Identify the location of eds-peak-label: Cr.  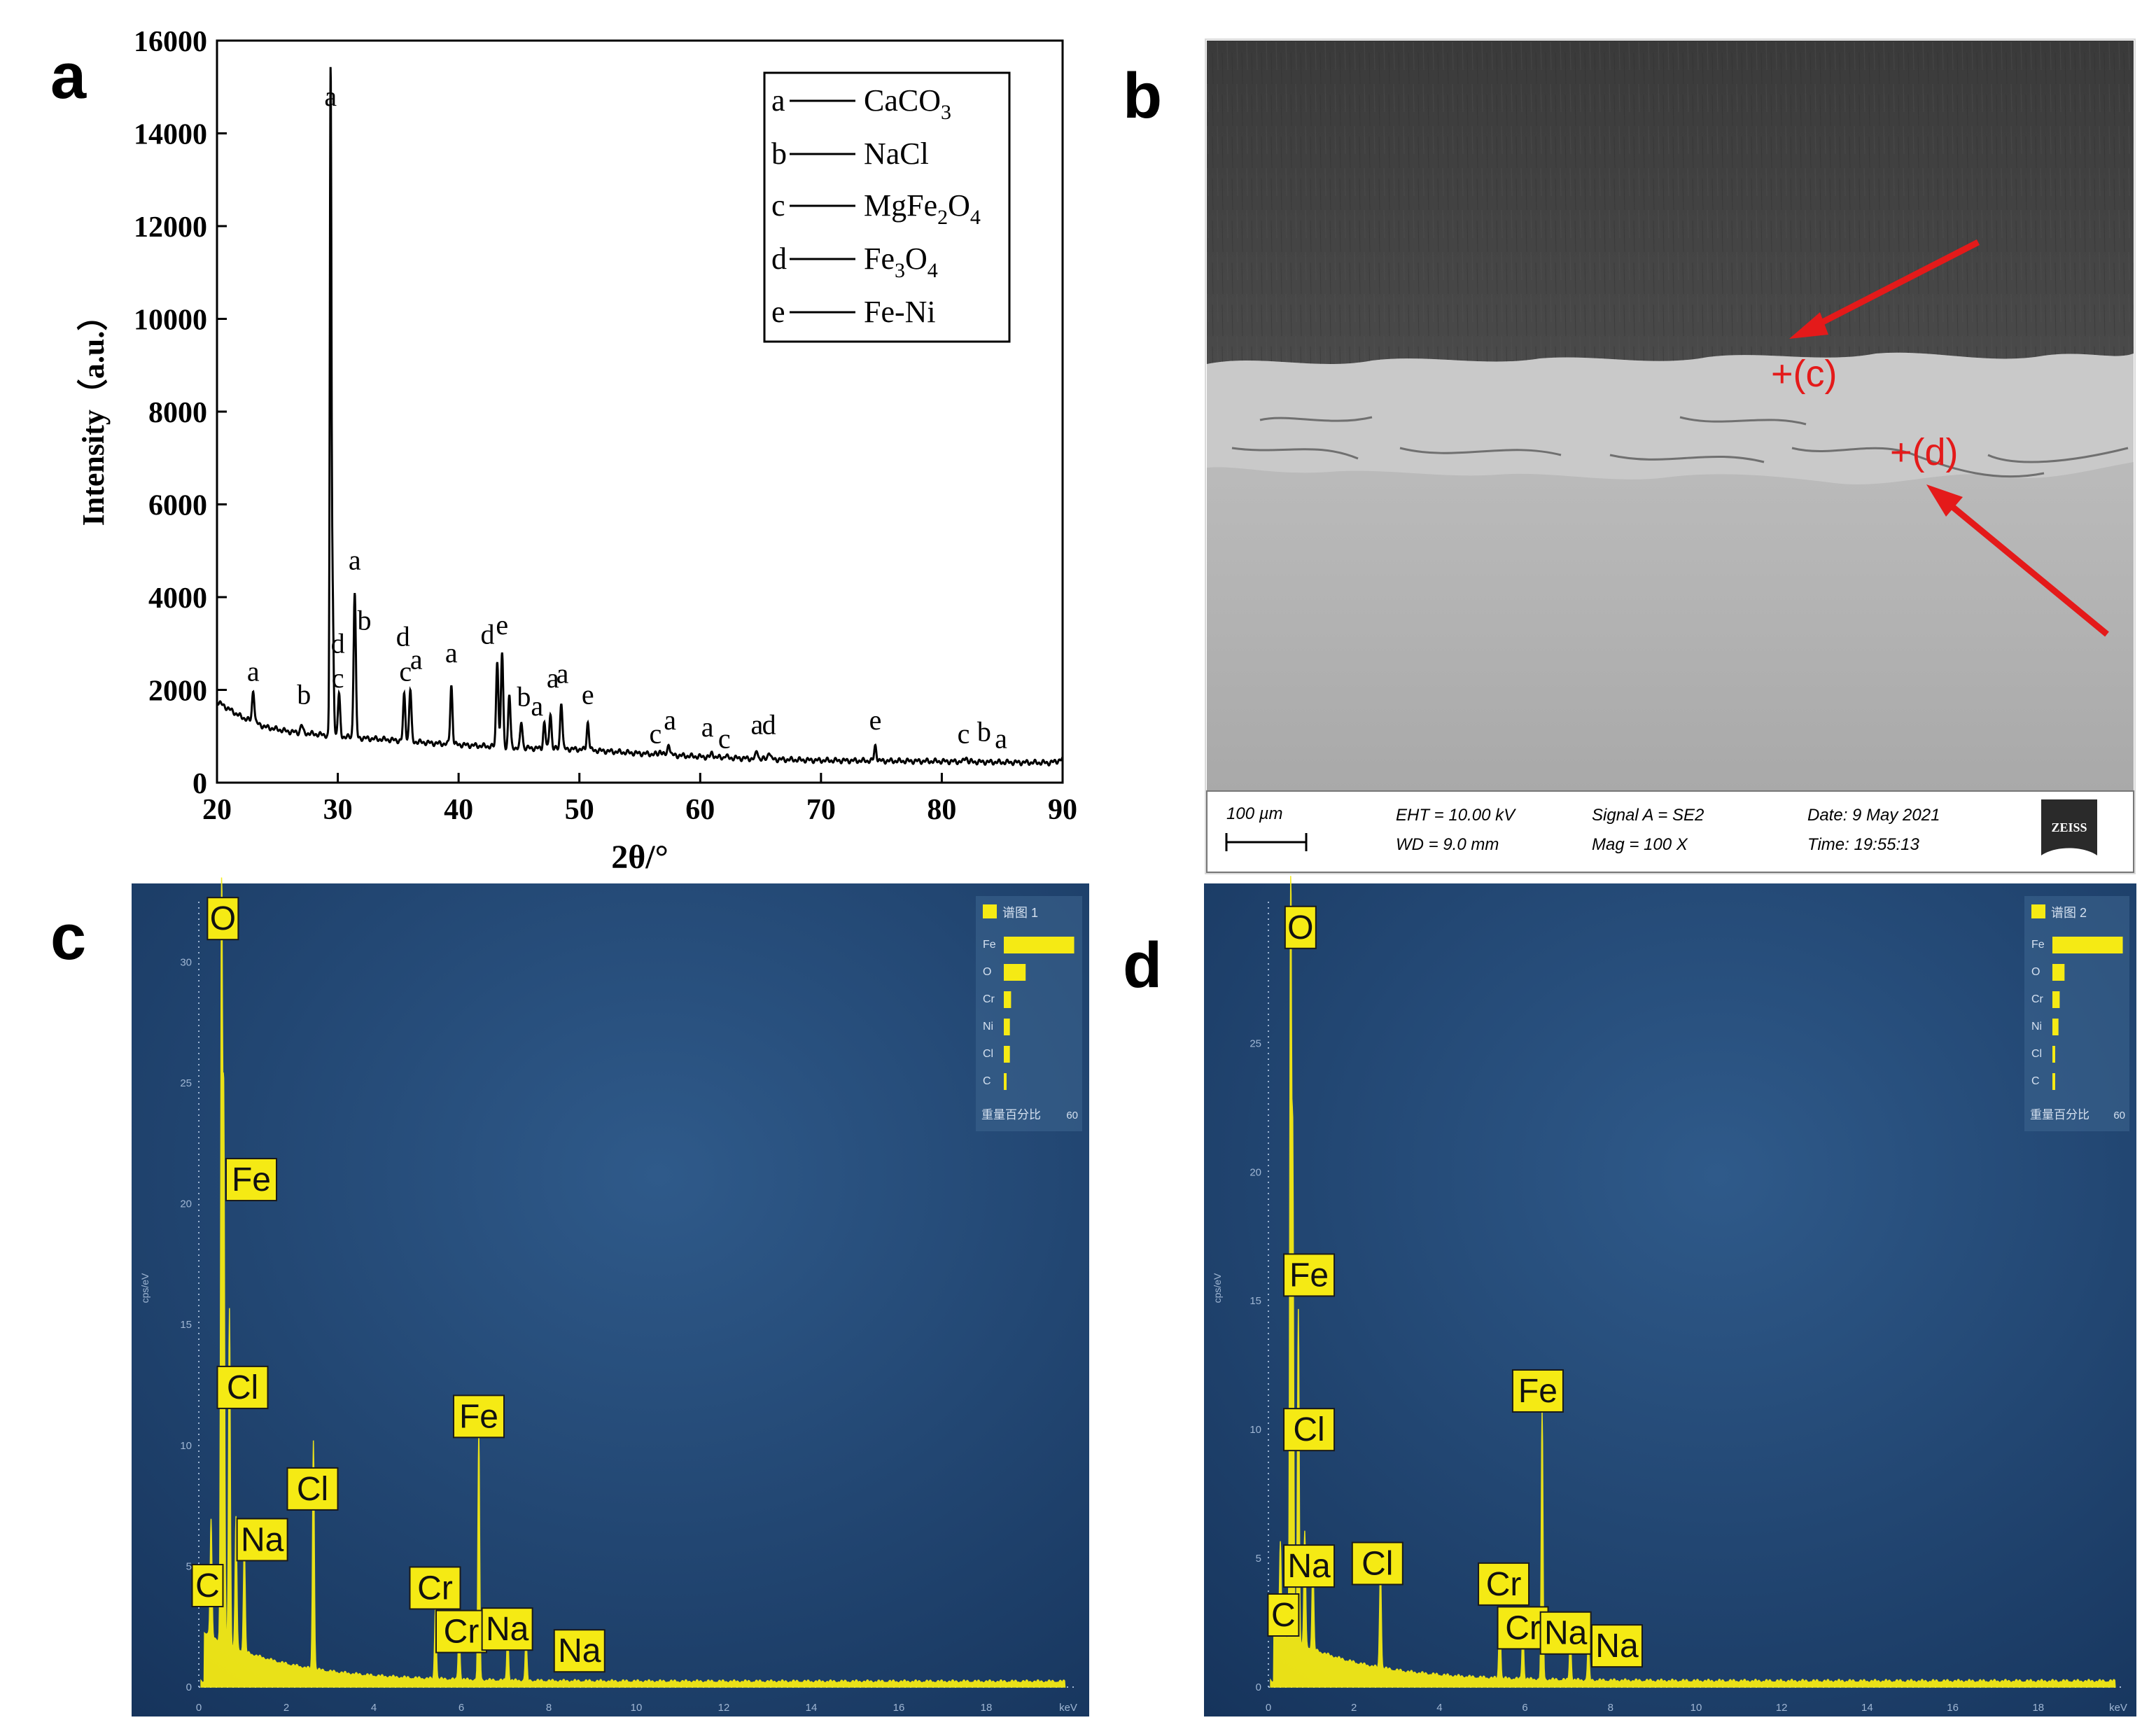
(461, 1632).